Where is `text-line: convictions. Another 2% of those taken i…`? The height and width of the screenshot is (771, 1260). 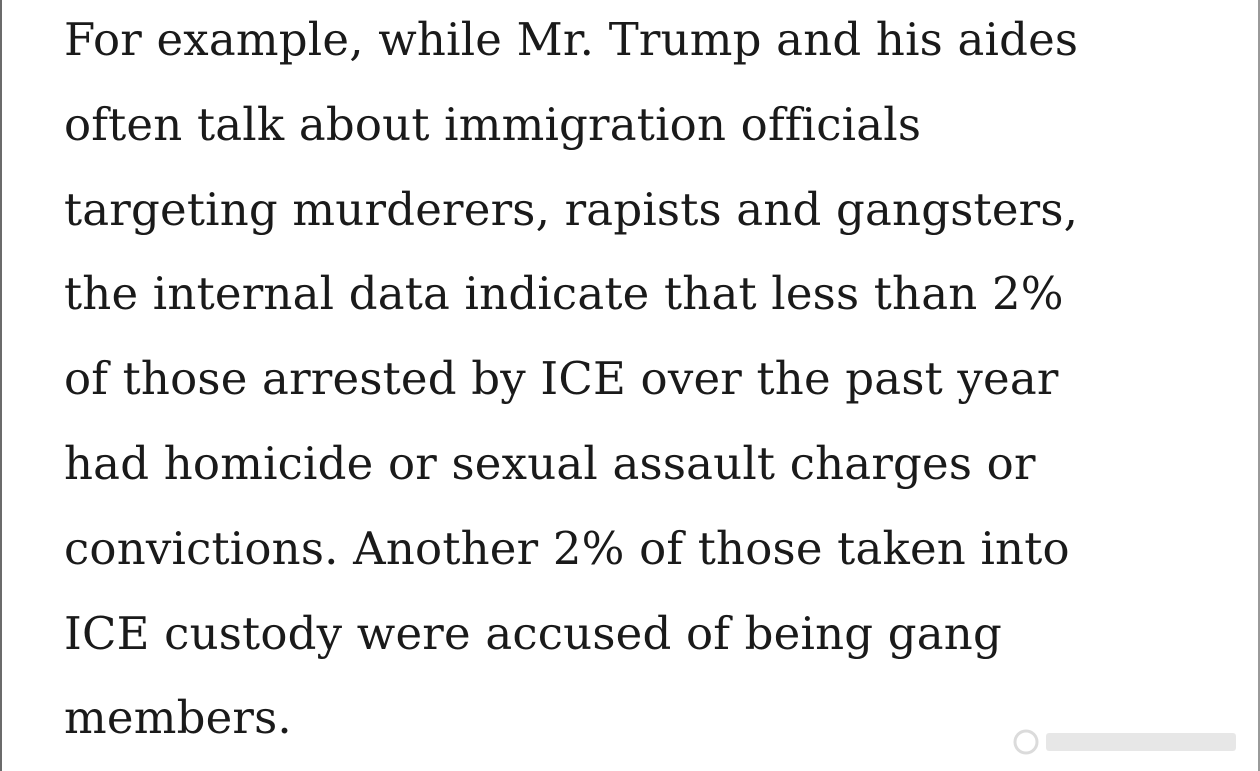 text-line: convictions. Another 2% of those taken i… is located at coordinates (567, 548).